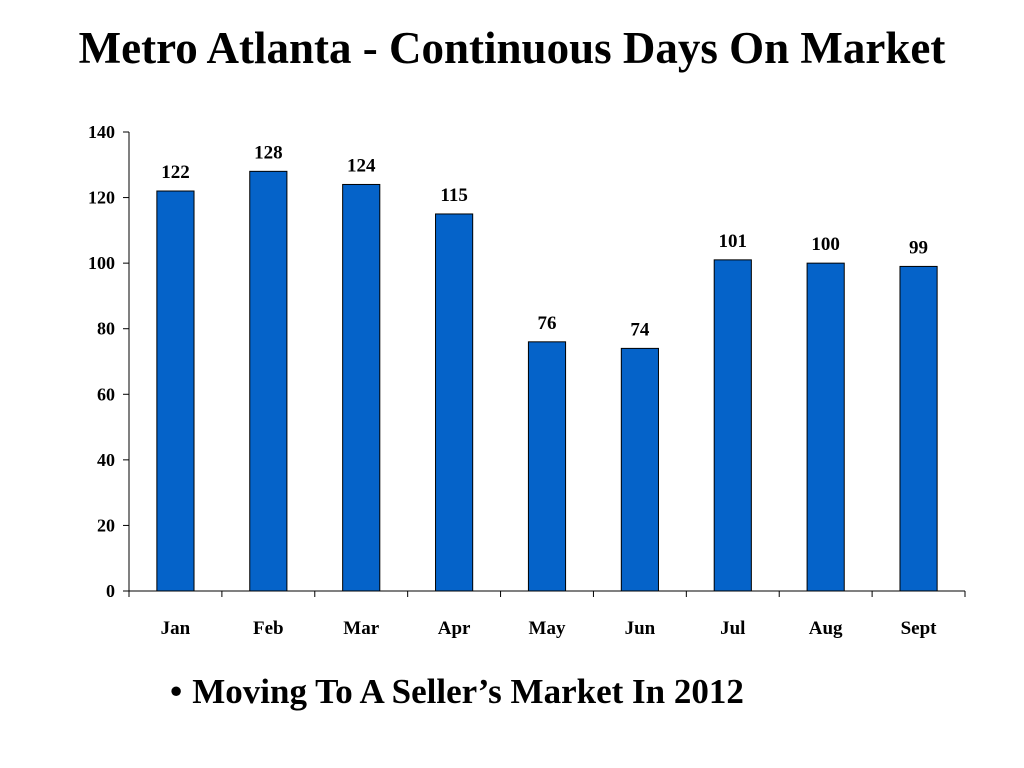  I want to click on y-tick-label: 140, so click(101, 132).